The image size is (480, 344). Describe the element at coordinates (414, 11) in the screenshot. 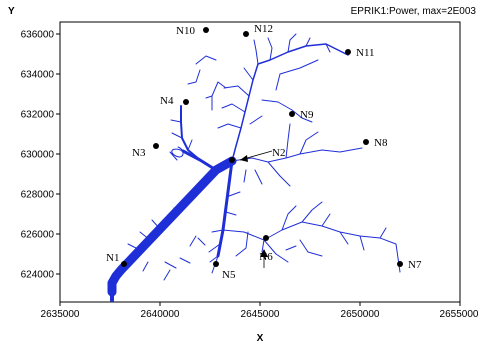

I see `plot-title: EPRIK1:Power, max=2E003` at that location.